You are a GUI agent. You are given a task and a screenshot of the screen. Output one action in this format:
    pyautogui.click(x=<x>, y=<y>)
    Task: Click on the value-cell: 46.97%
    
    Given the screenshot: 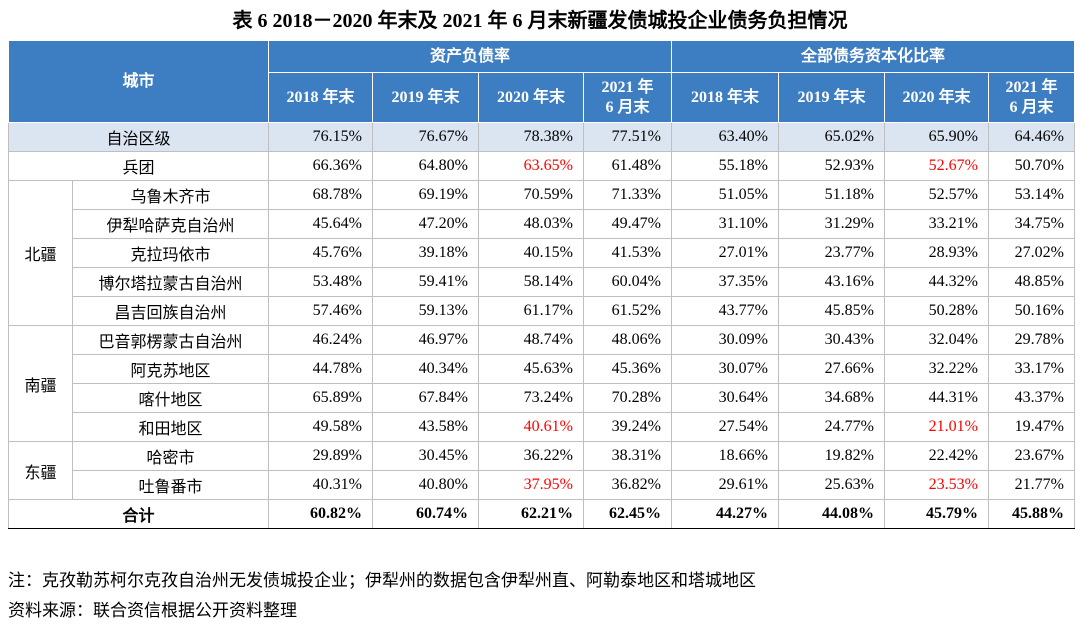 What is the action you would take?
    pyautogui.click(x=425, y=340)
    